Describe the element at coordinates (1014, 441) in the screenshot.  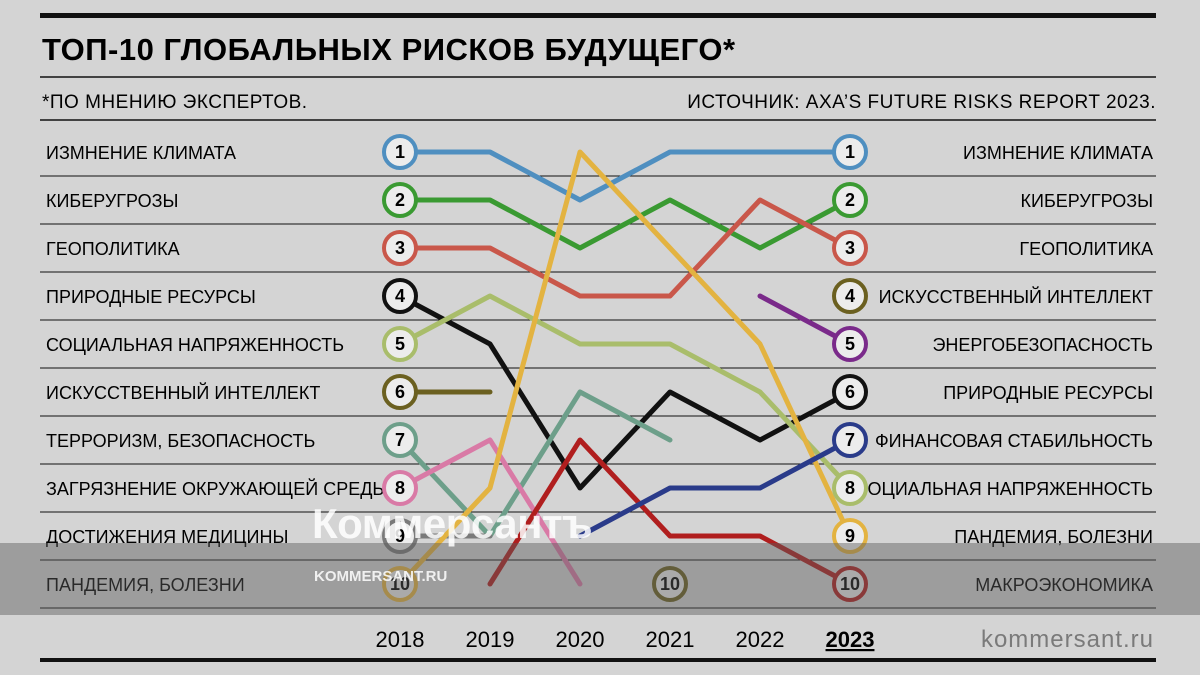
I see `right-label: ФИНАНСОВАЯ СТАБИЛЬНОСТЬ` at that location.